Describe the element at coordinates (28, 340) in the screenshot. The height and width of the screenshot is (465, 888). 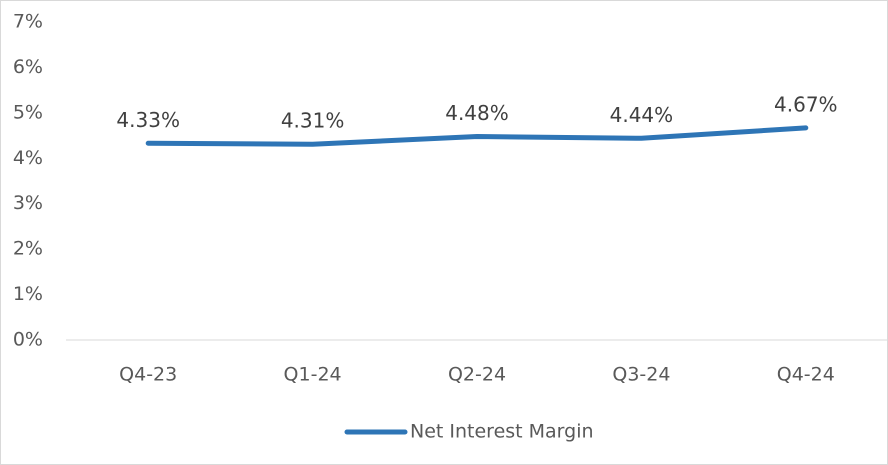
I see `y-tick-label: 0%` at that location.